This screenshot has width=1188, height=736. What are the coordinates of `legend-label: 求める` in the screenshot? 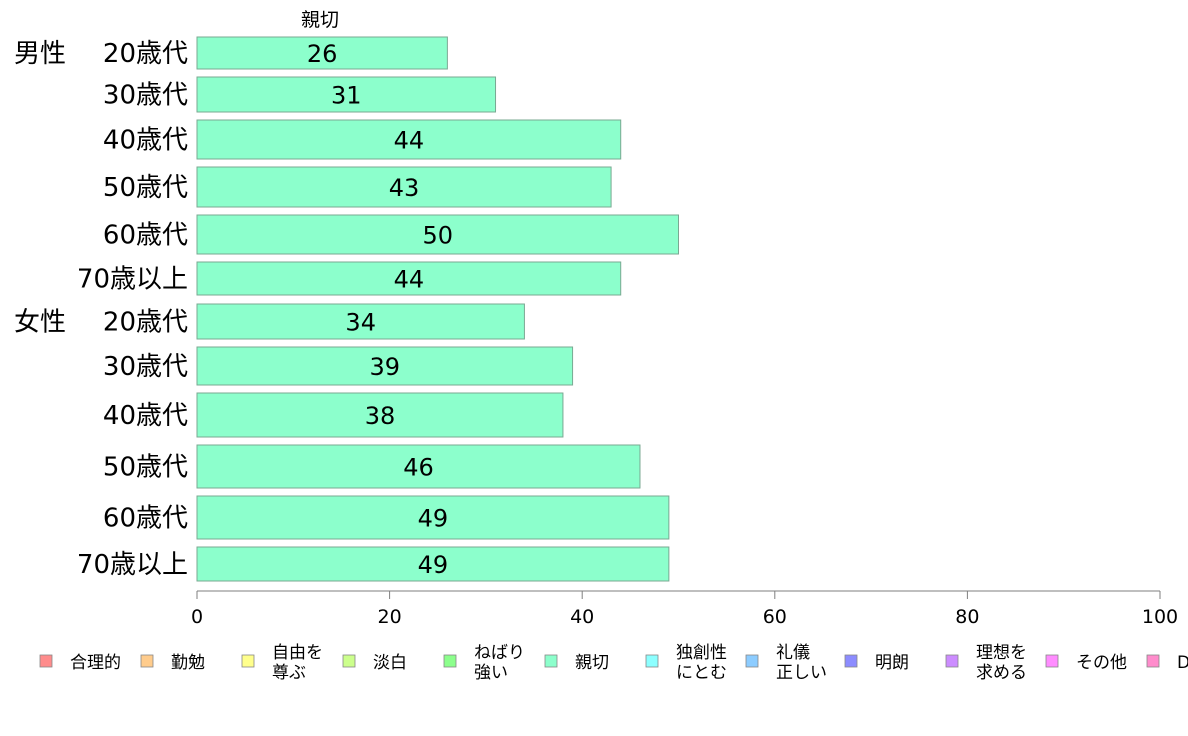 It's located at (1001, 673).